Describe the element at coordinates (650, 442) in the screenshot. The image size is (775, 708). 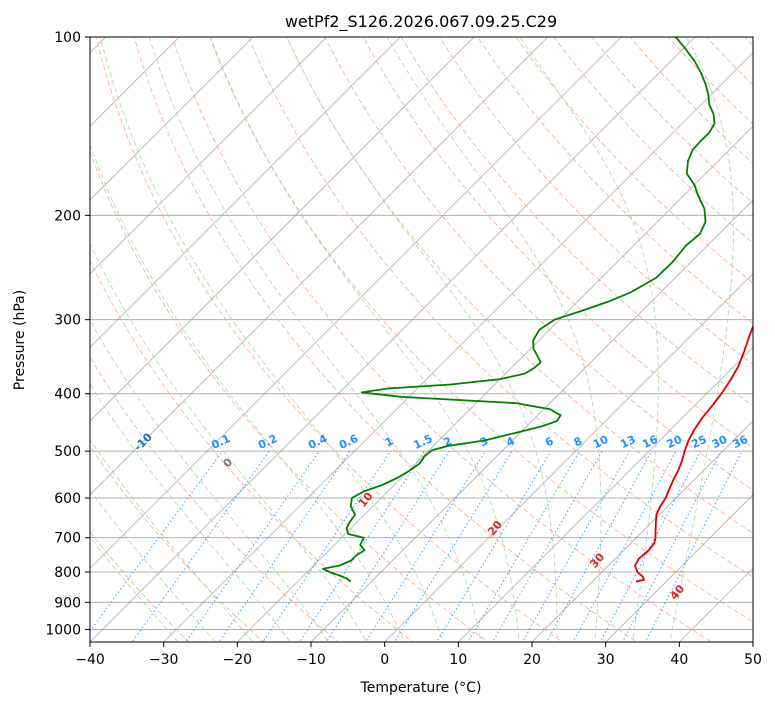
I see `mixing-ratio-label: 16` at that location.